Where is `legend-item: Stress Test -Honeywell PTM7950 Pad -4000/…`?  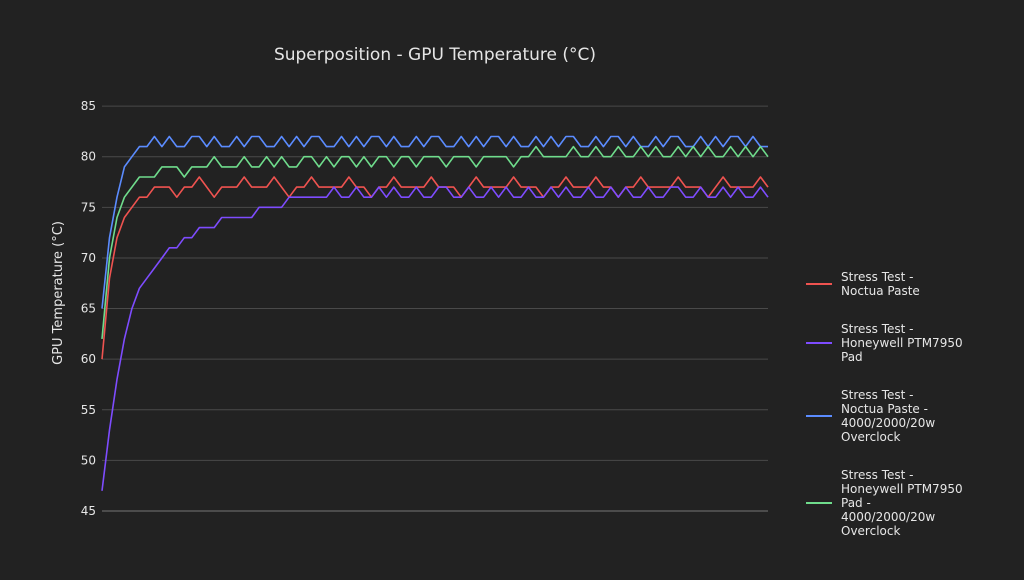
legend-item: Stress Test -Honeywell PTM7950 Pad -4000/… is located at coordinates (884, 503).